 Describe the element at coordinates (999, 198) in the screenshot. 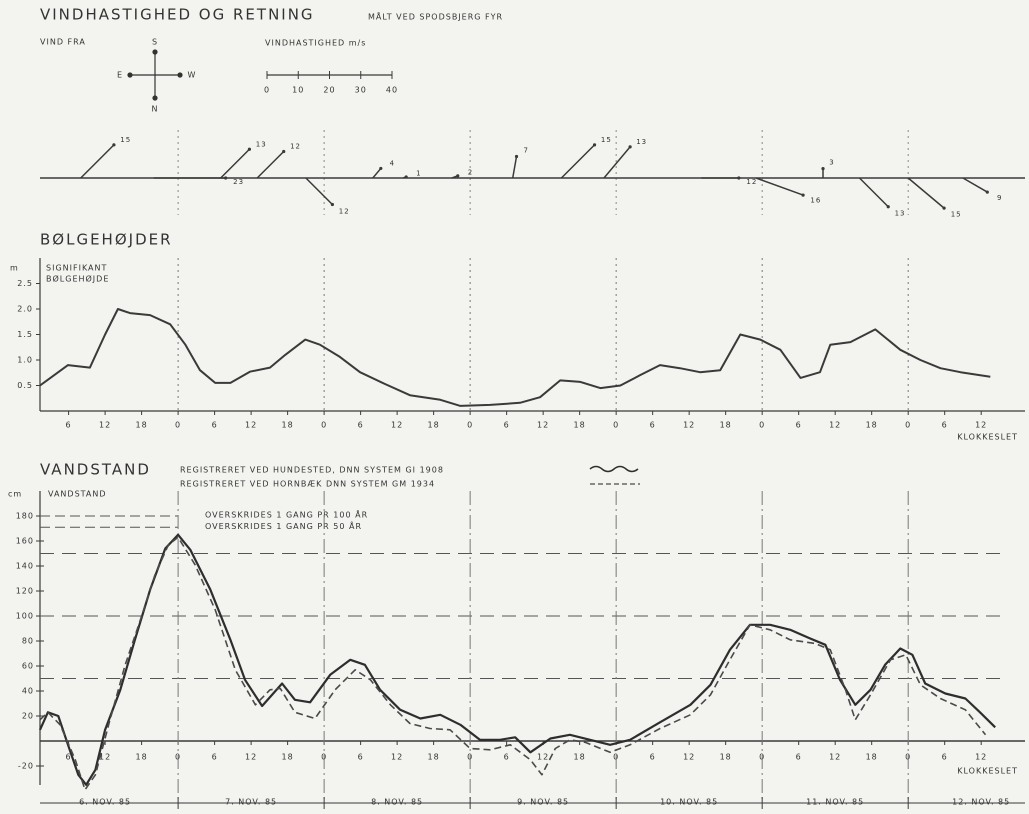

I see `wind-speed-label: 9` at that location.